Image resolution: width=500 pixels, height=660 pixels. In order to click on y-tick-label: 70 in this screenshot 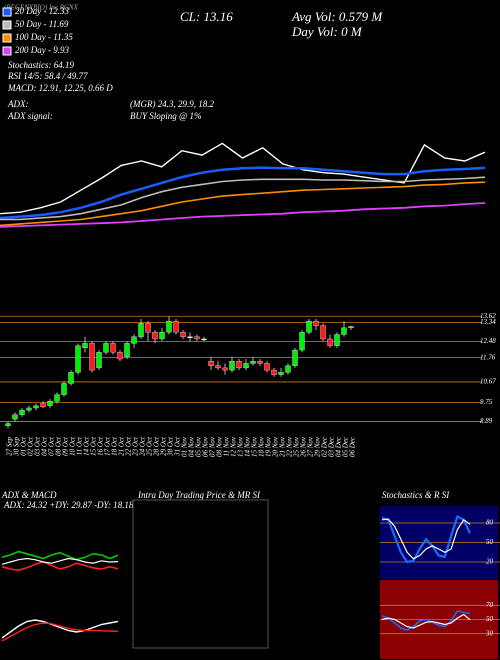, I will do `click(490, 605)`.